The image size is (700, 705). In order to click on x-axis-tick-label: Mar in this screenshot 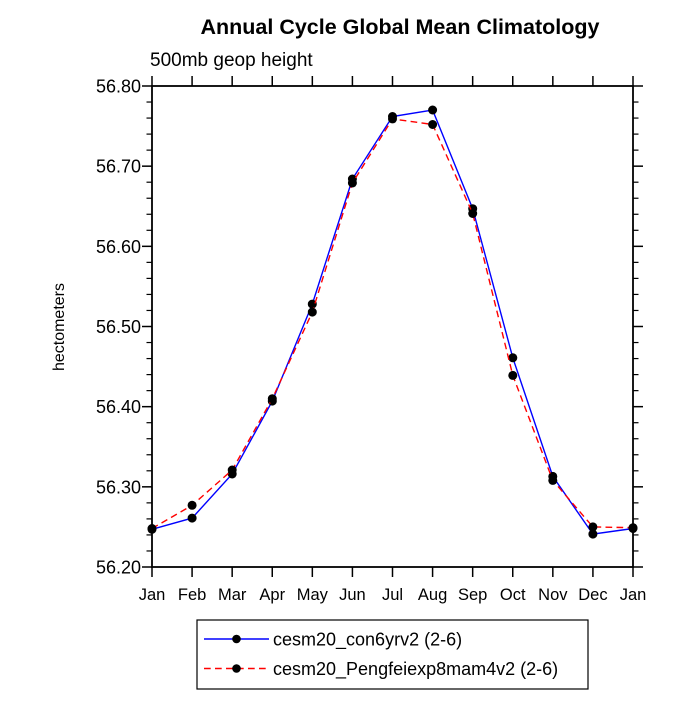, I will do `click(232, 595)`.